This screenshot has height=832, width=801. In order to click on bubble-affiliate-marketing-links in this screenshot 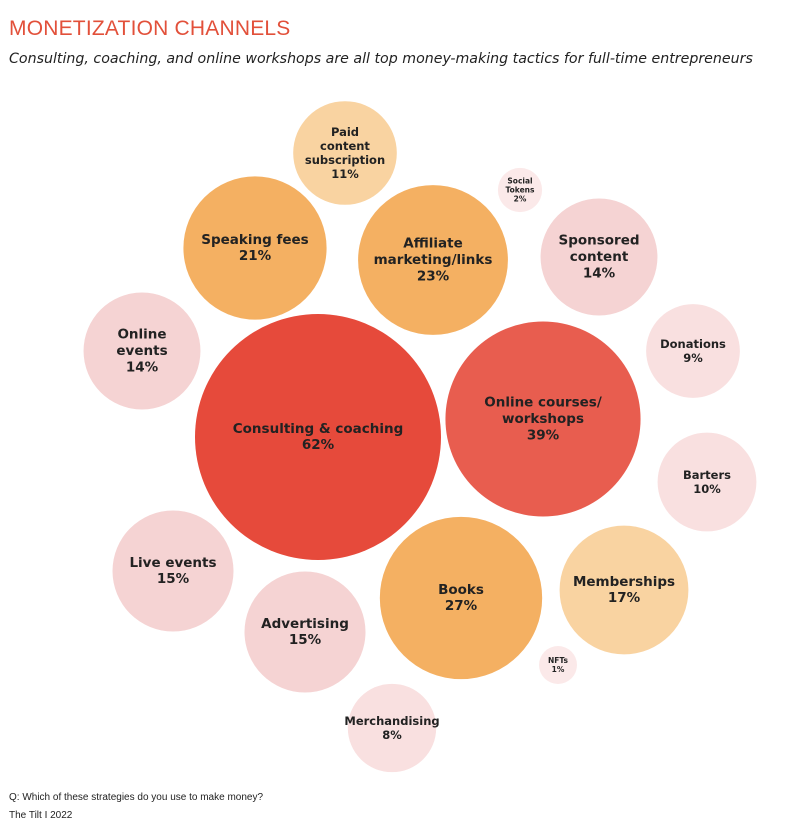, I will do `click(433, 260)`.